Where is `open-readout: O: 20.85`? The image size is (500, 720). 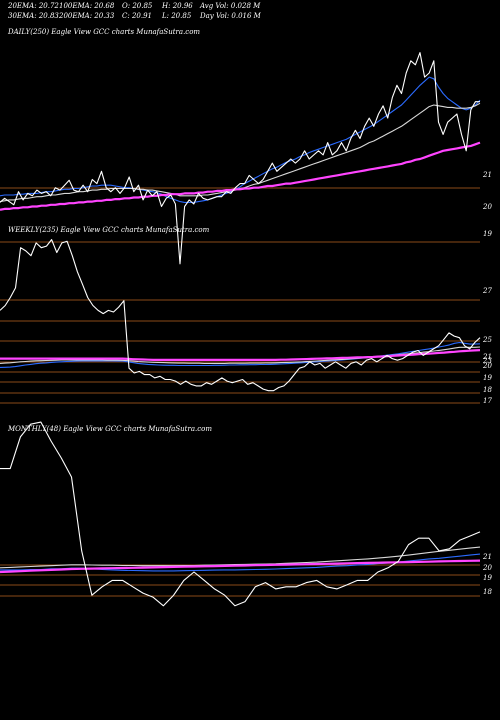
open-readout: O: 20.85 is located at coordinates (137, 6).